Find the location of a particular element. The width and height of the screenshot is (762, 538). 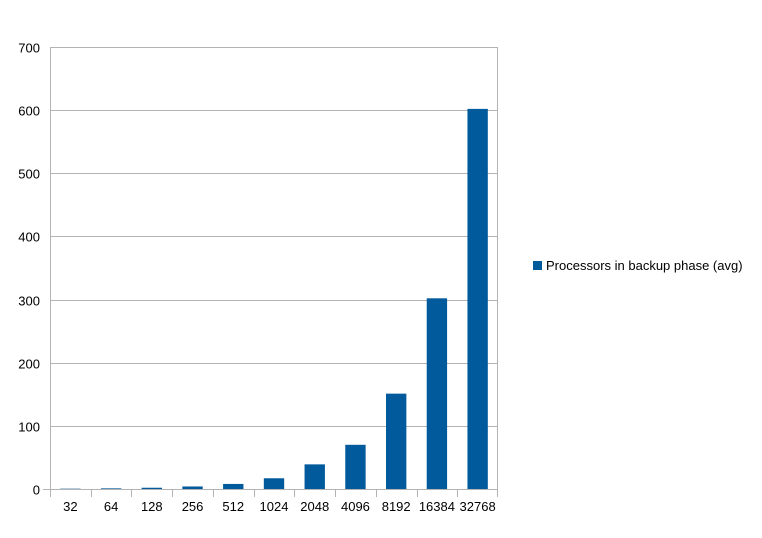

x-tick-label: 512 is located at coordinates (233, 506).